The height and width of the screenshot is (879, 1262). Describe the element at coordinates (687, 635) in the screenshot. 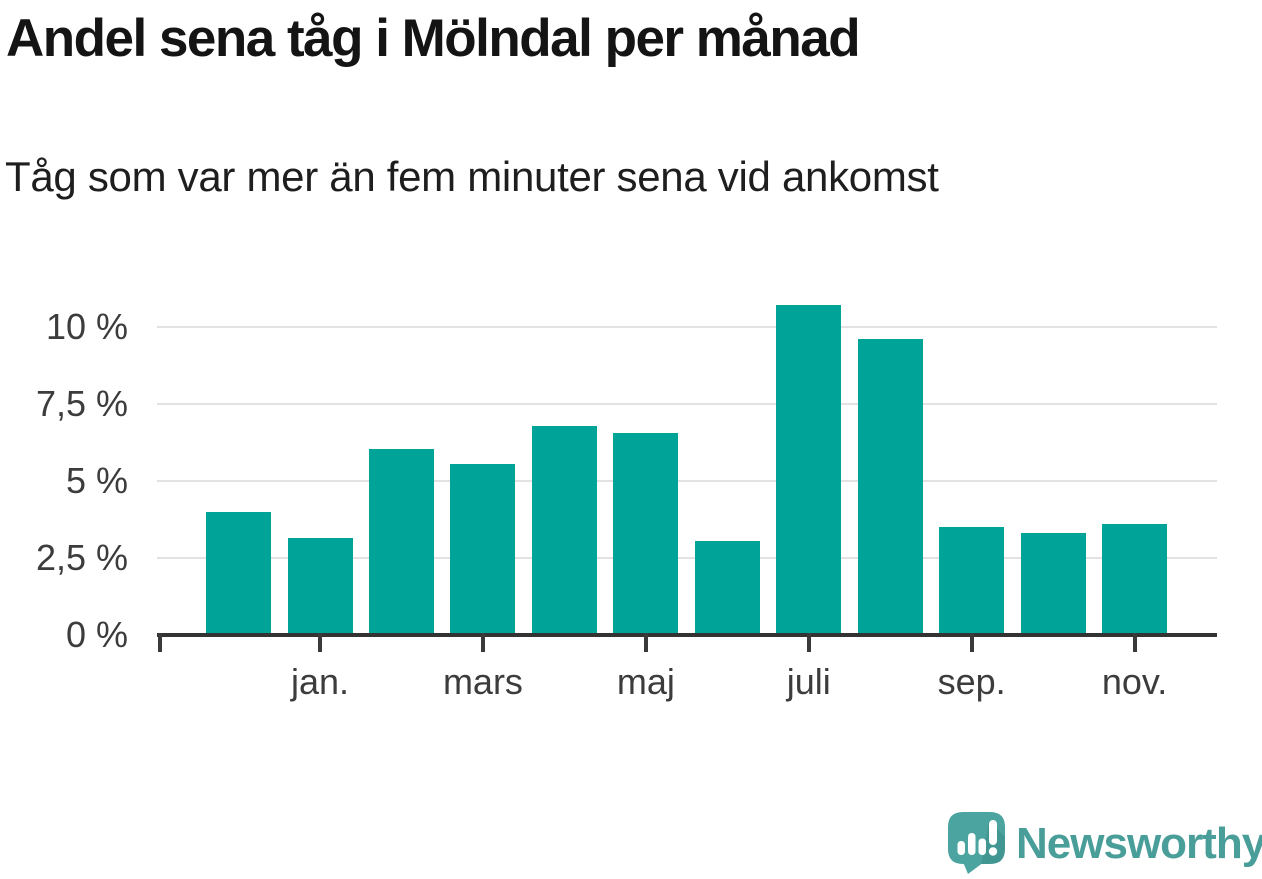

I see `x-axis-line` at that location.